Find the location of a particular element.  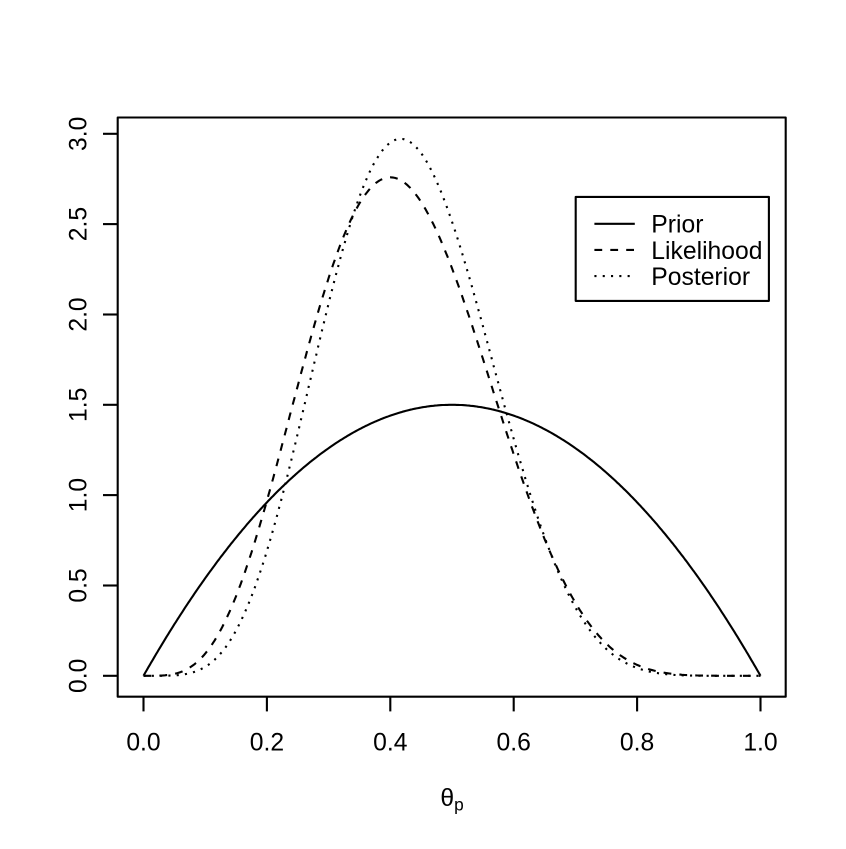

svg-text: Prior is located at coordinates (677, 225).